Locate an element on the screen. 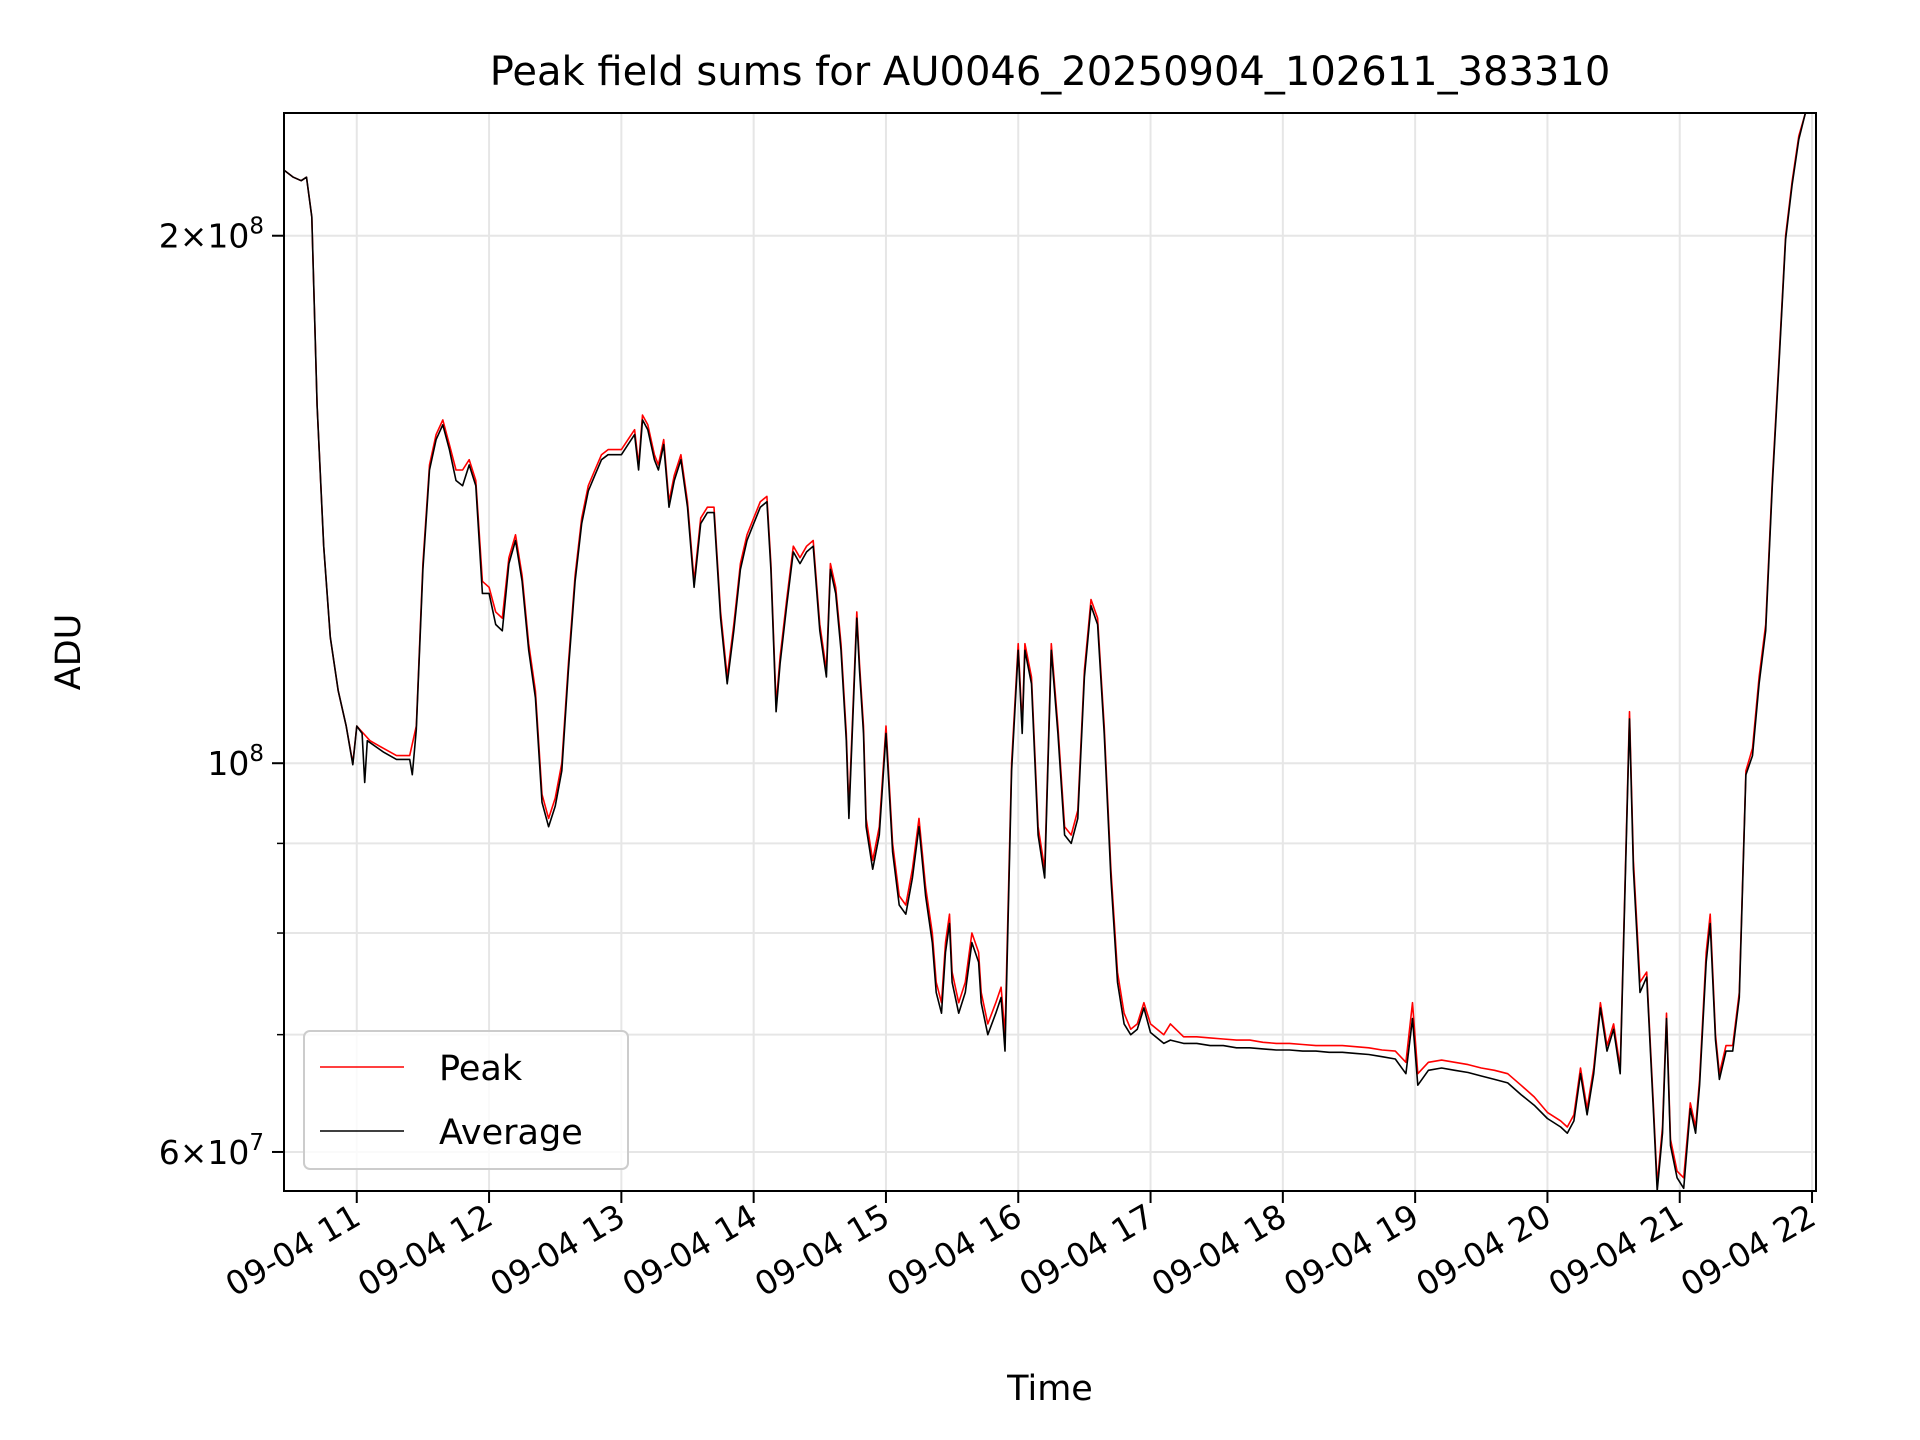 The height and width of the screenshot is (1440, 1920). y-axis-ticks: 6×107 108 2×108 is located at coordinates (221, 693).